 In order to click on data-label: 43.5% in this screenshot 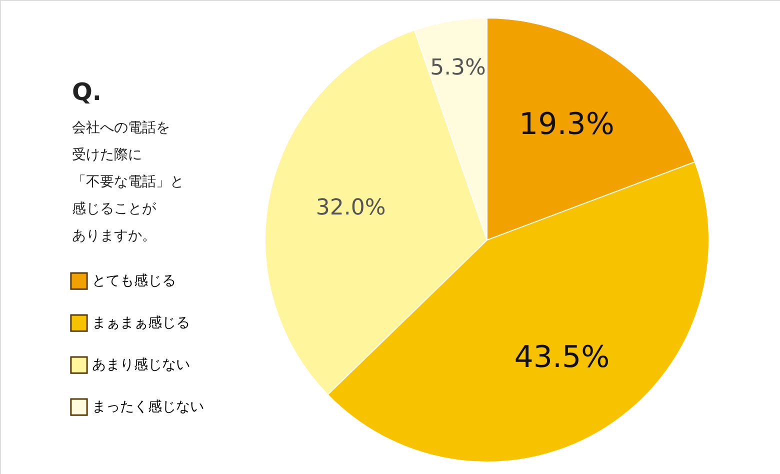, I will do `click(562, 358)`.